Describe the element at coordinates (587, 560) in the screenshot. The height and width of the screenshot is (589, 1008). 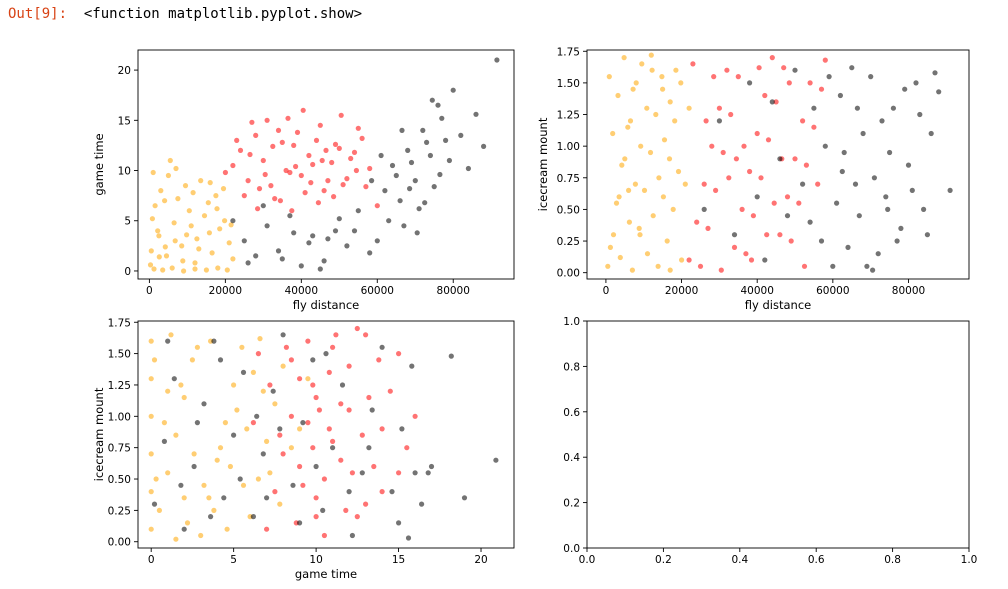
I see `x-tick-label: 0.0` at that location.